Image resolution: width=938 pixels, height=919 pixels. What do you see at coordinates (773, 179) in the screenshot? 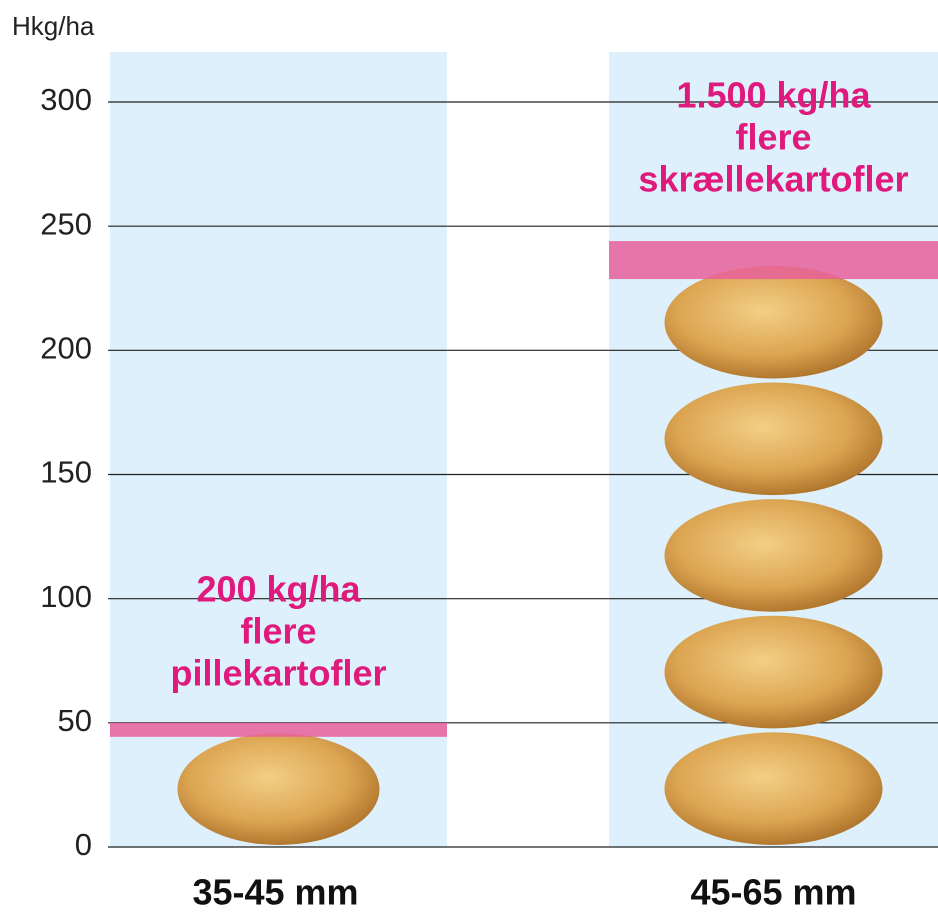
I see `annotation: skrællekartofler` at bounding box center [773, 179].